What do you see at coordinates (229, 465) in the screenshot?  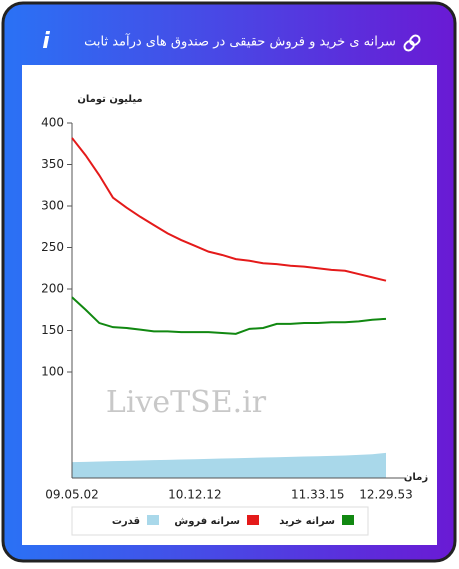 I see `power-area` at bounding box center [229, 465].